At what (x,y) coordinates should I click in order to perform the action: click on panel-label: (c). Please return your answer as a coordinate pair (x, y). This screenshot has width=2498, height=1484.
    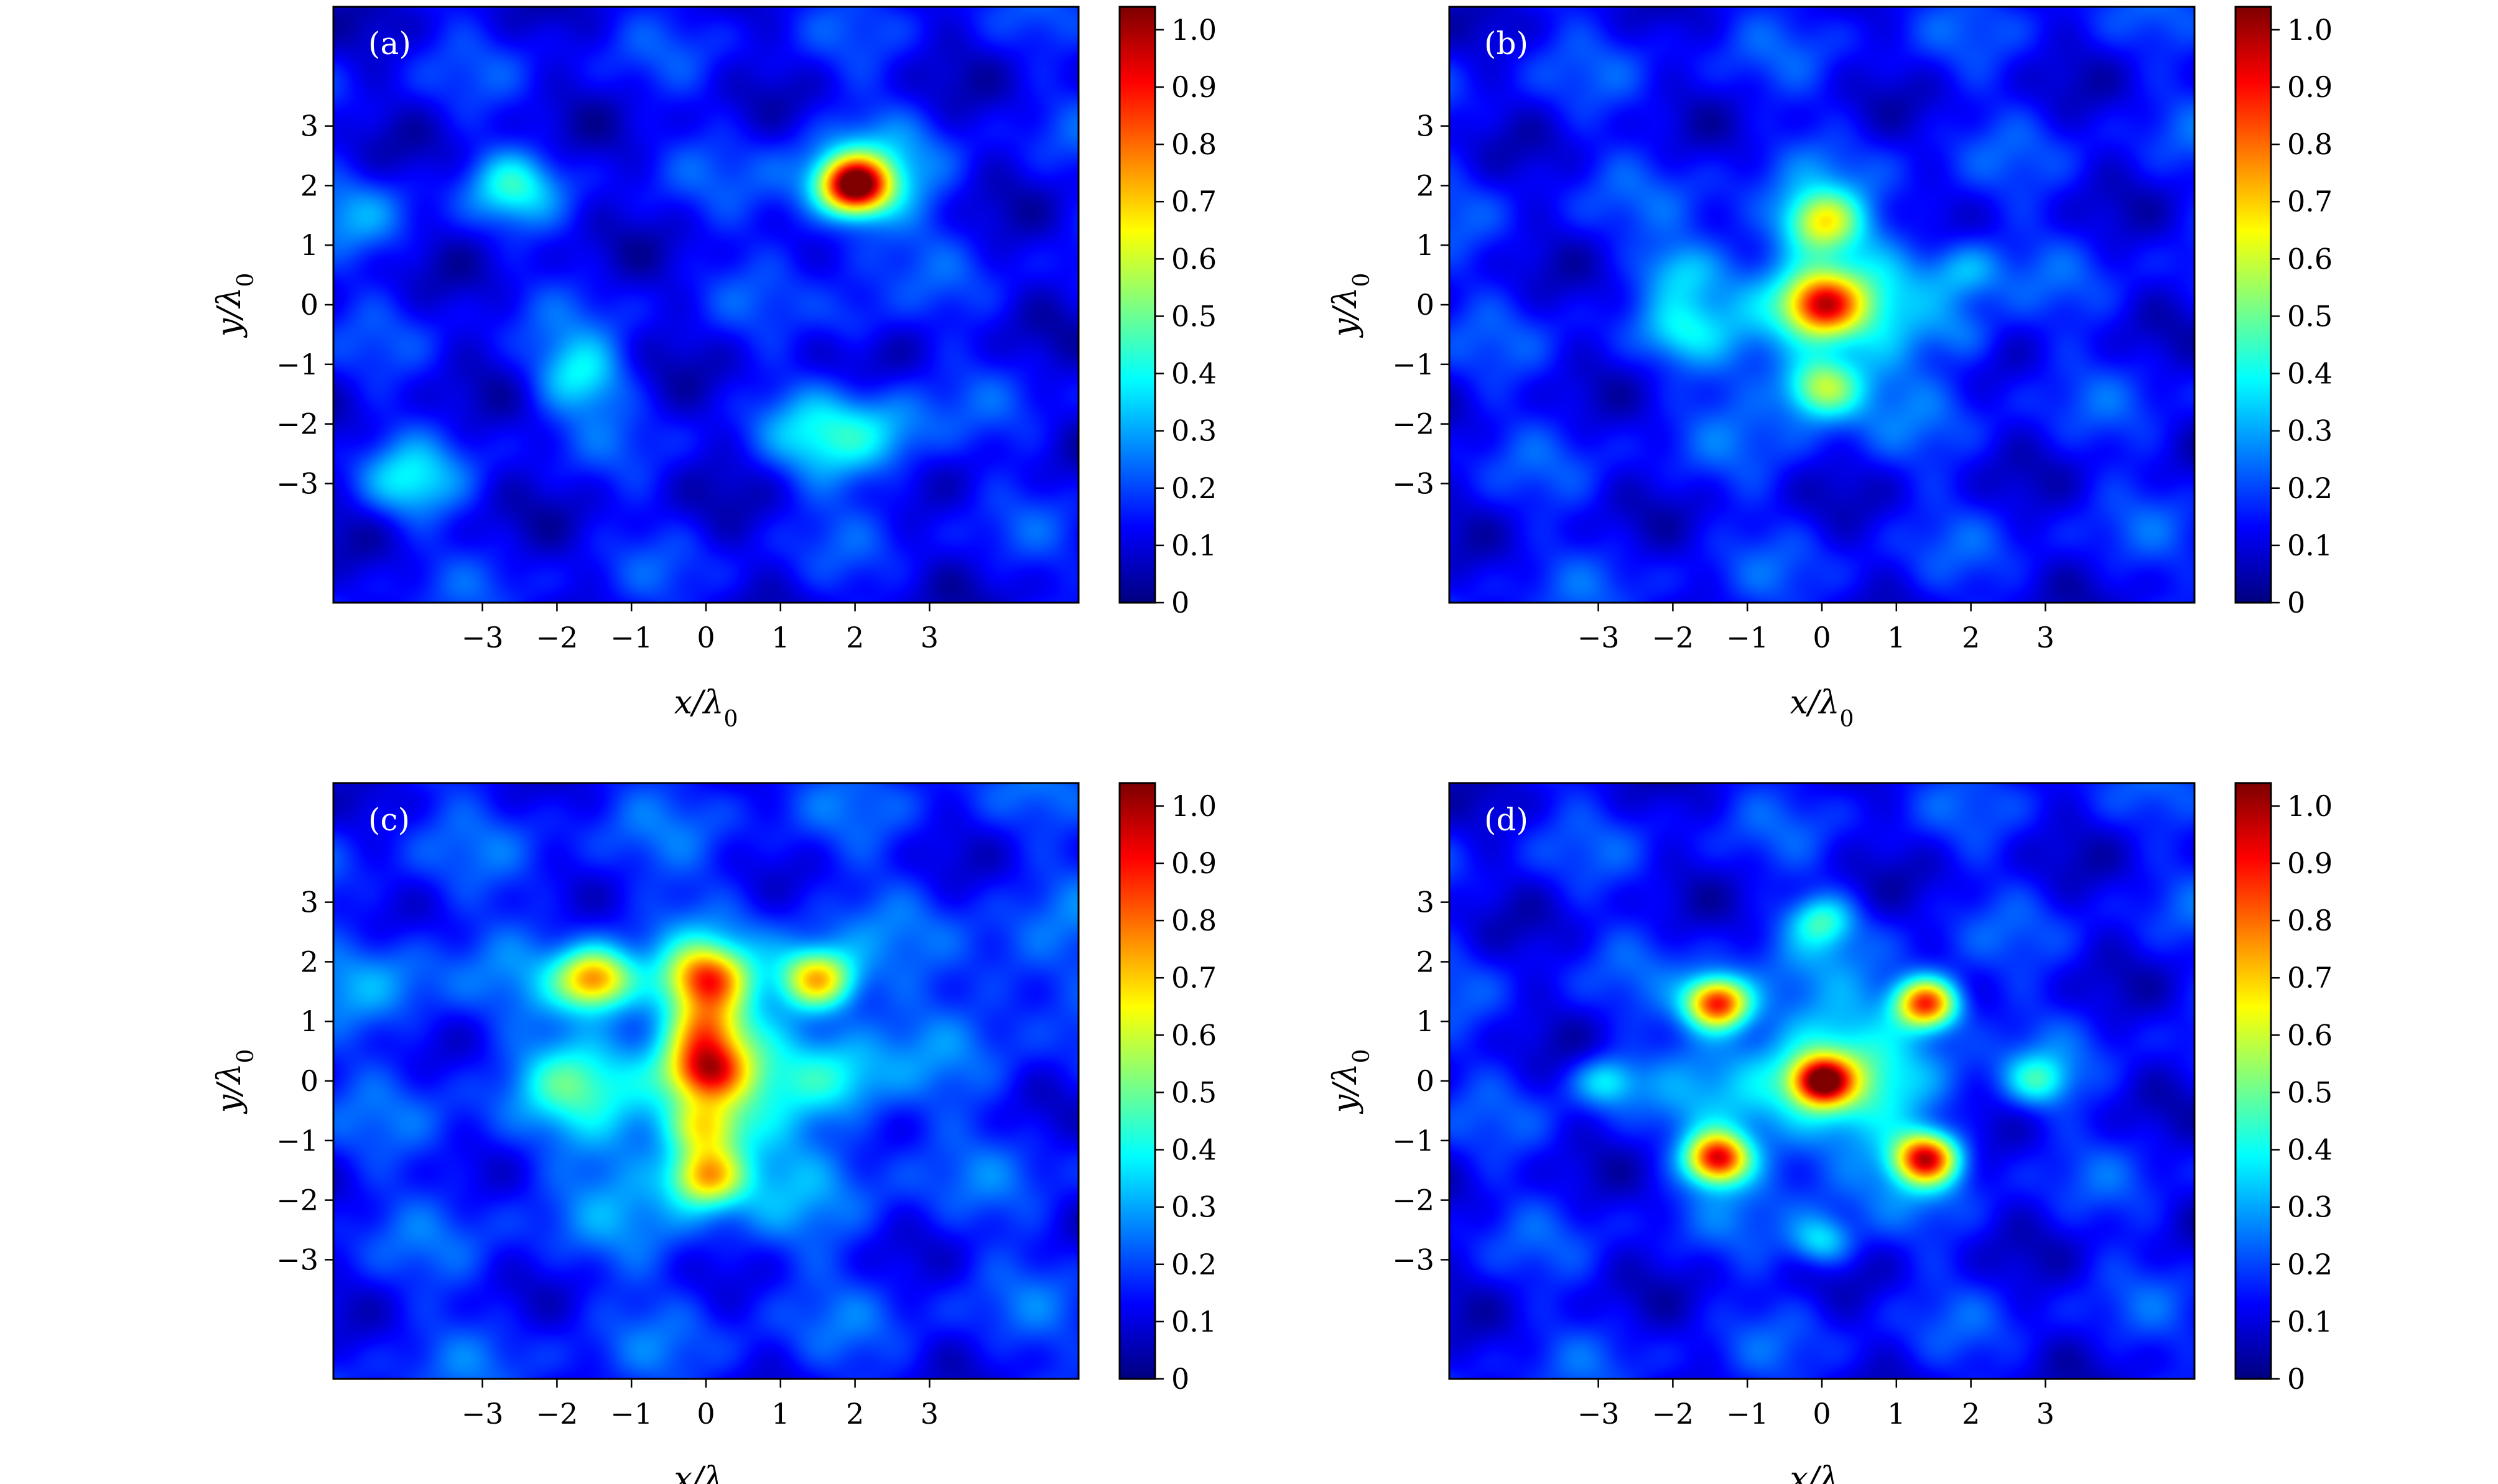
    Looking at the image, I should click on (389, 820).